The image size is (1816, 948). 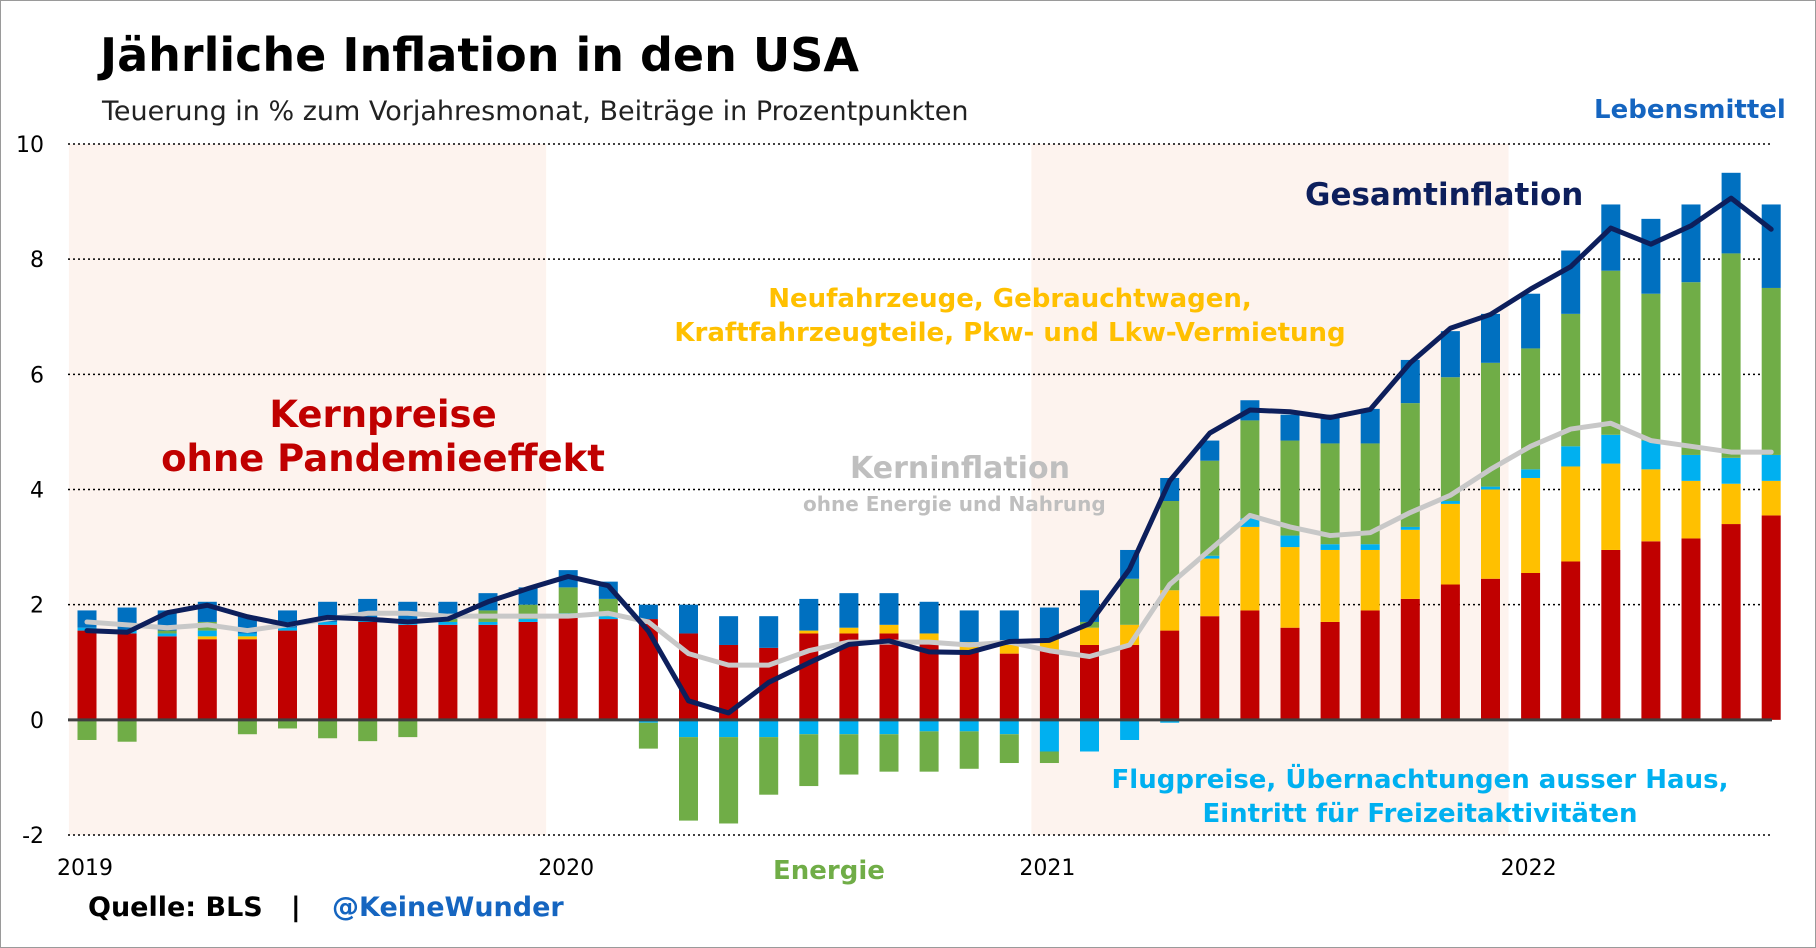 I want to click on label-kernpreise-line1: Kernpreise, so click(x=383, y=414).